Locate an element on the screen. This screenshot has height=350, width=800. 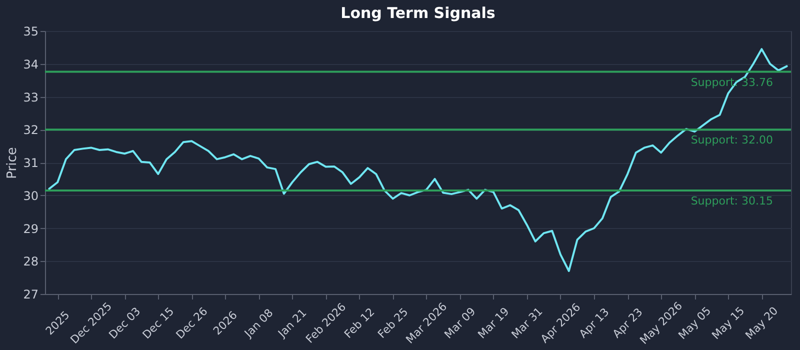
y-axis-title: Price is located at coordinates (12, 163).